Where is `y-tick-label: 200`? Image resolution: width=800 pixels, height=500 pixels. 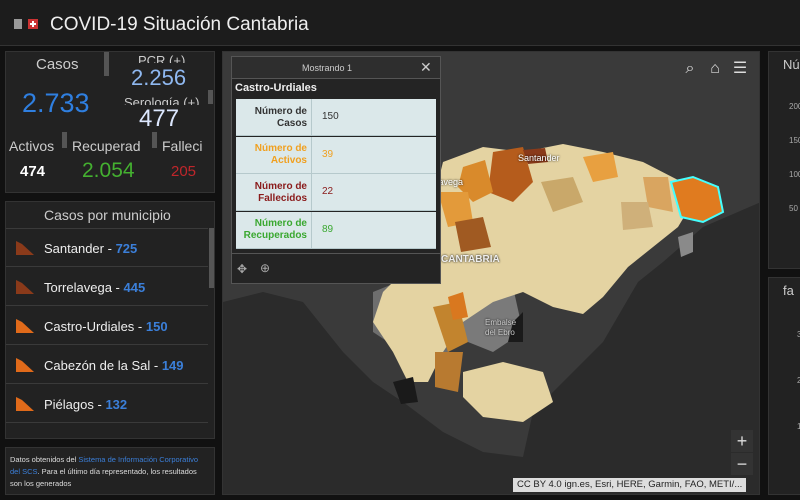
y-tick-label: 200 is located at coordinates (794, 106).